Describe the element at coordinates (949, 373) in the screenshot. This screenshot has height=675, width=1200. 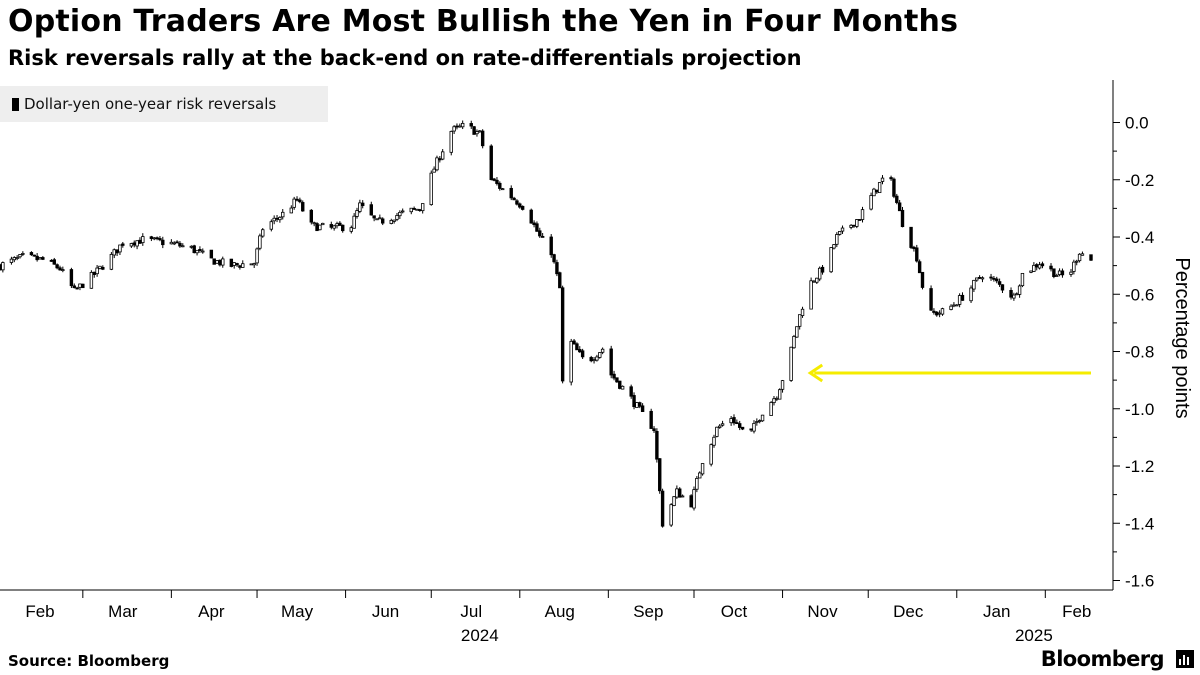
I see `annotation-layer` at that location.